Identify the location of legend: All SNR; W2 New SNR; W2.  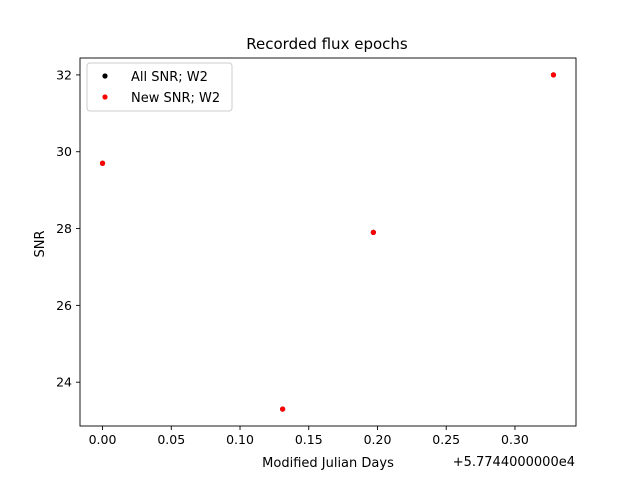
(159, 87).